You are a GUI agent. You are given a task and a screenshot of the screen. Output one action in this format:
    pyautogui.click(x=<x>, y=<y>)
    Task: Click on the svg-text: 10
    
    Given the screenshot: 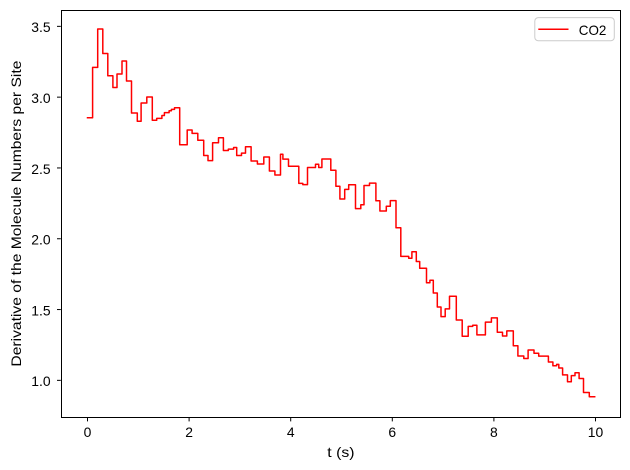 What is the action you would take?
    pyautogui.click(x=596, y=432)
    